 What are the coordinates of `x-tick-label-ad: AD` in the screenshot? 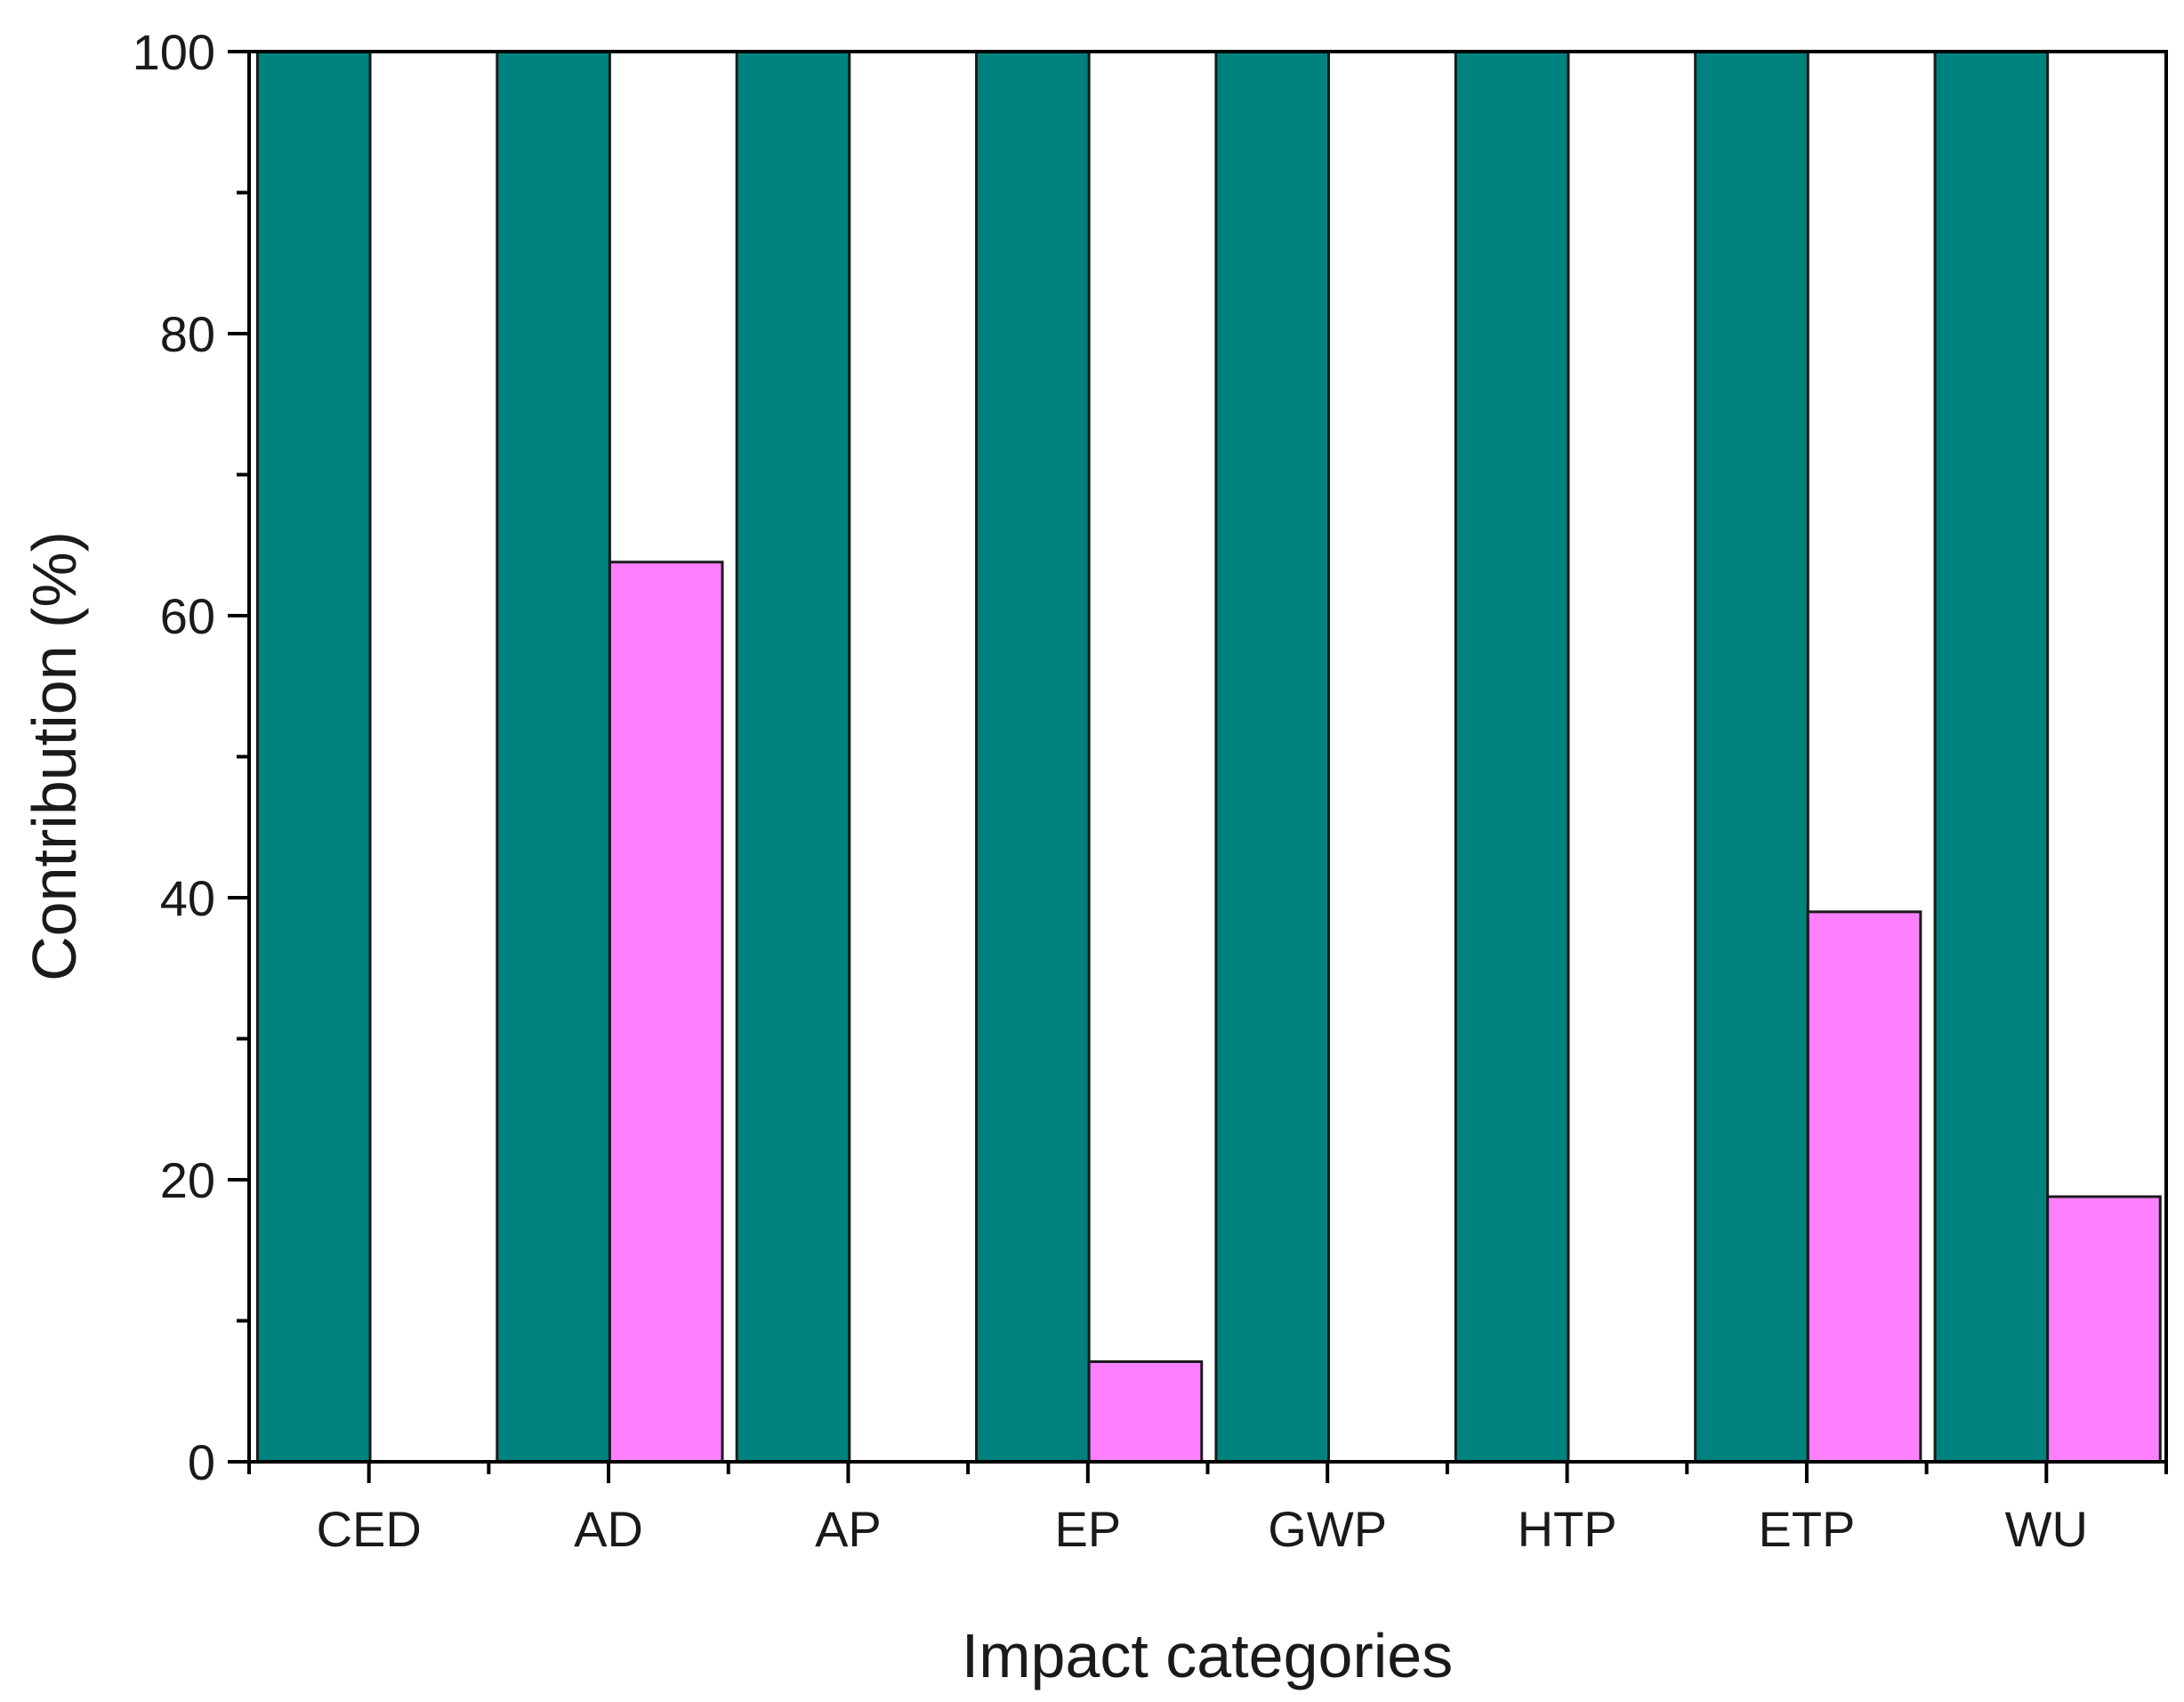 It's located at (608, 1529).